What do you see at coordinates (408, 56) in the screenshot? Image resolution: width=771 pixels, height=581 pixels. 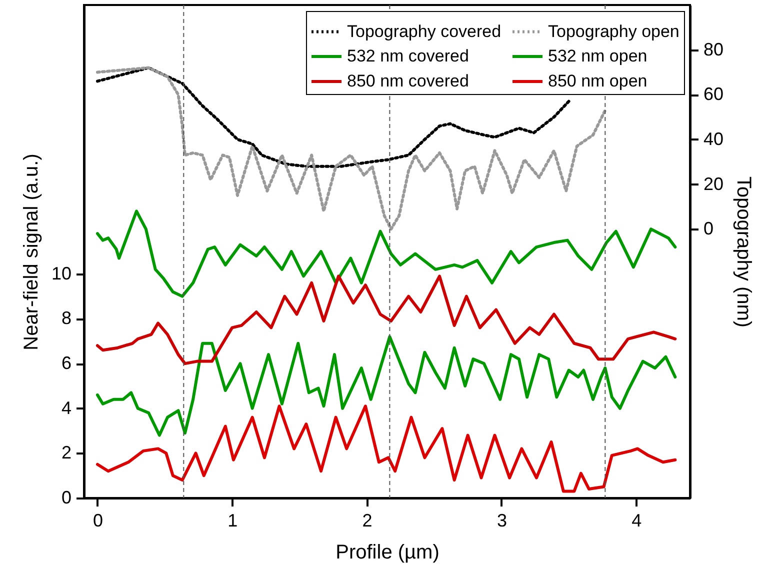 I see `legend-label: 532 nm covered` at bounding box center [408, 56].